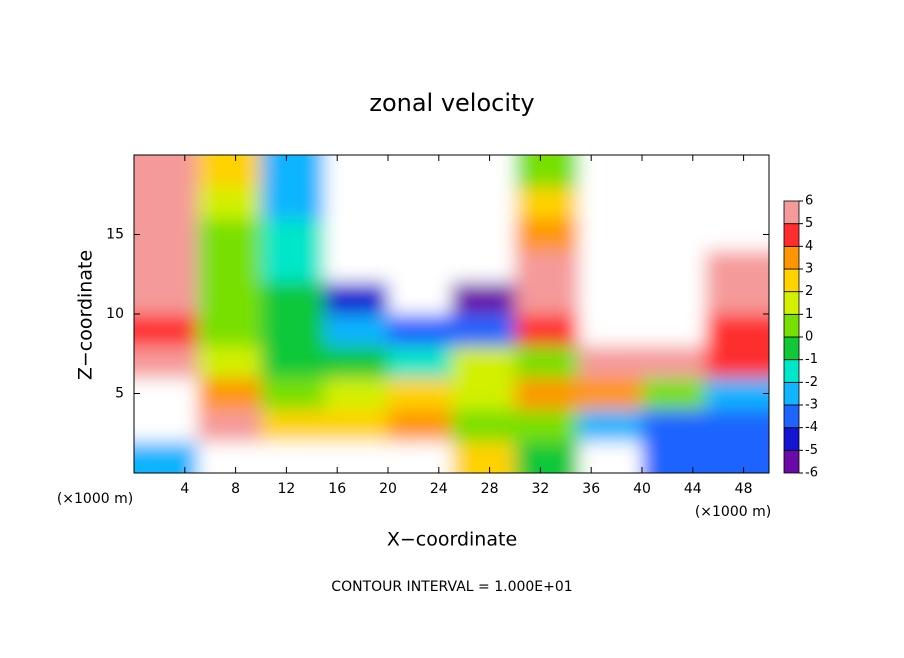  I want to click on x-tick-label: 12, so click(286, 489).